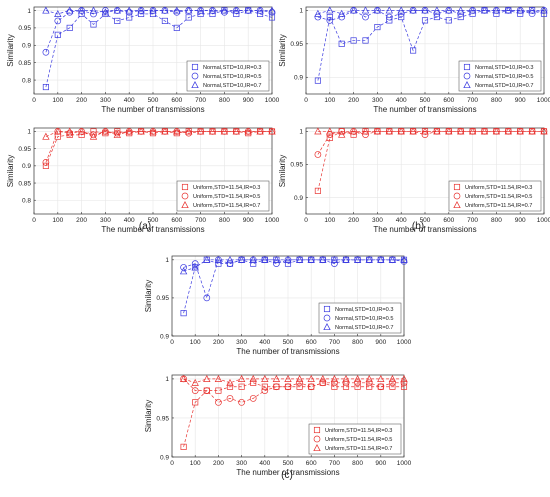  Describe the element at coordinates (358, 431) in the screenshot. I see `legend-entry: Uniform,STD=11.54,IR=0.3` at that location.